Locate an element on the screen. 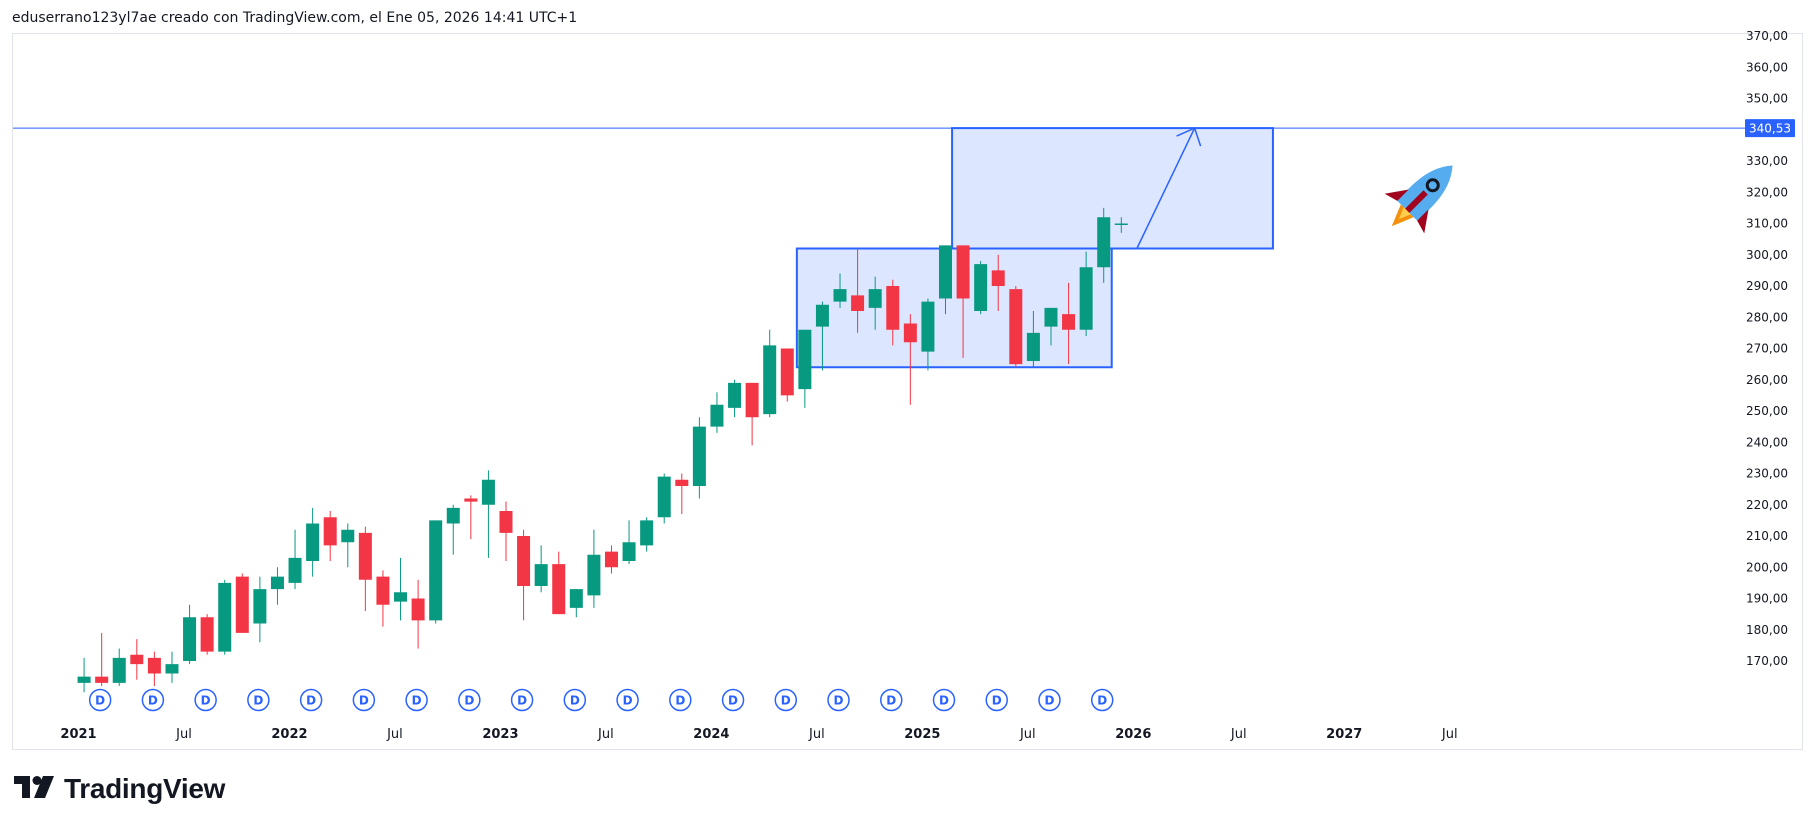 This screenshot has width=1815, height=825. brand-name: TradingView is located at coordinates (145, 788).